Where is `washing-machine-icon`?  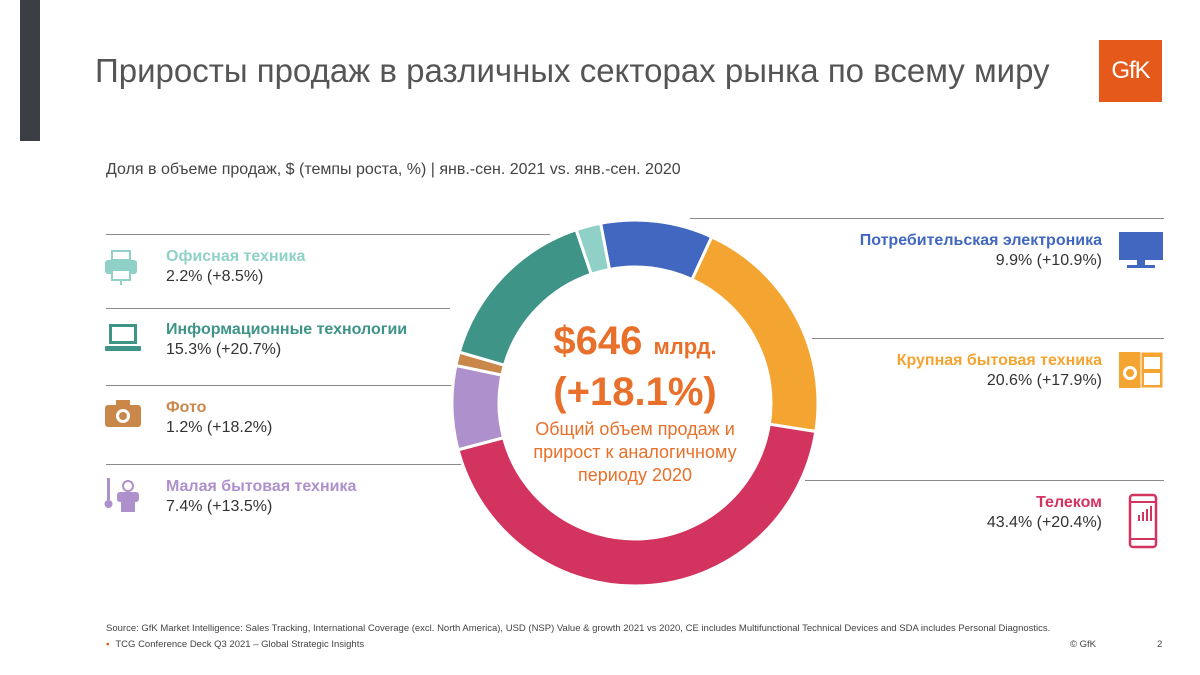 washing-machine-icon is located at coordinates (1141, 370).